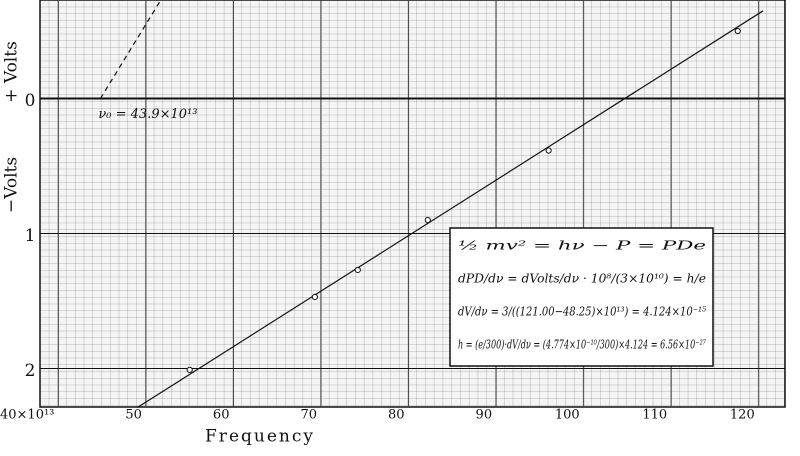  Describe the element at coordinates (582, 279) in the screenshot. I see `equation: dPD/dν = dVolts/dν · 10⁸/(3×10¹⁰) = h/e` at that location.